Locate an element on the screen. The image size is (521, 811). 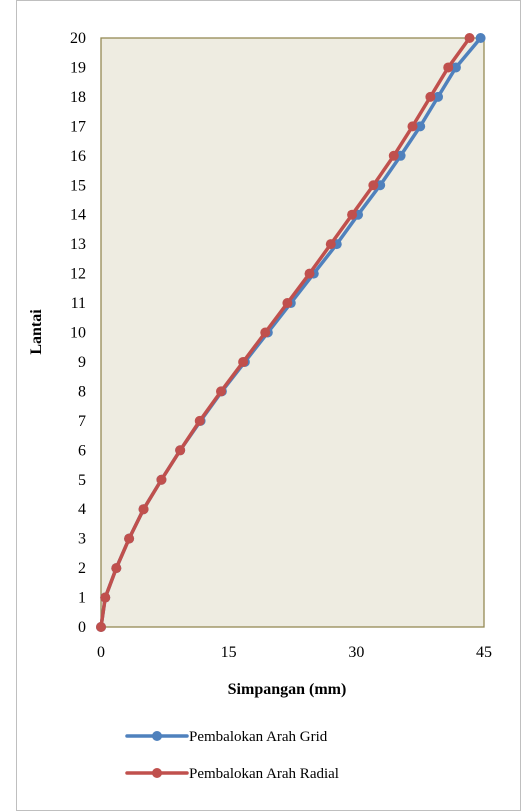
x-tick-label: 0 is located at coordinates (101, 652).